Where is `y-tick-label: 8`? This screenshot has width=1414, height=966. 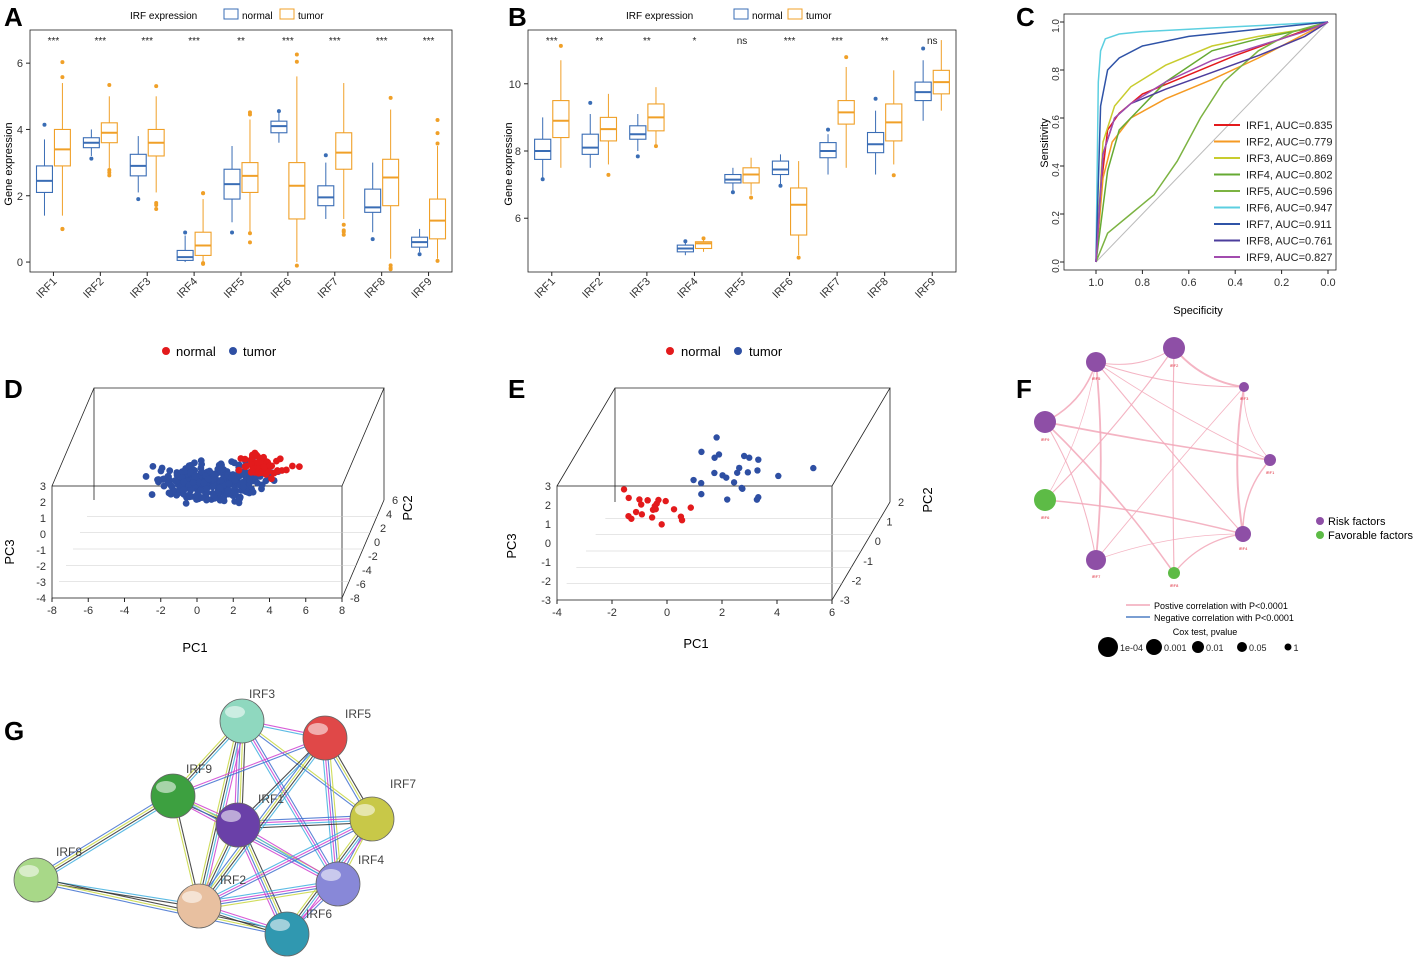 y-tick-label: 8 is located at coordinates (518, 152).